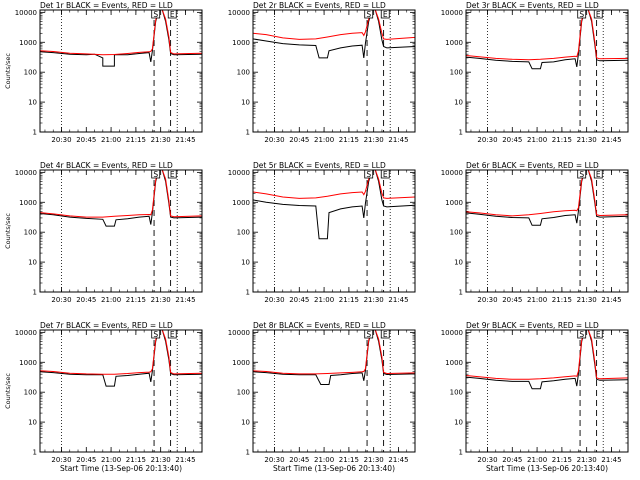  Describe the element at coordinates (319, 325) in the screenshot. I see `panel-title: Det 8r BLACK = Events, RED = LLD` at that location.